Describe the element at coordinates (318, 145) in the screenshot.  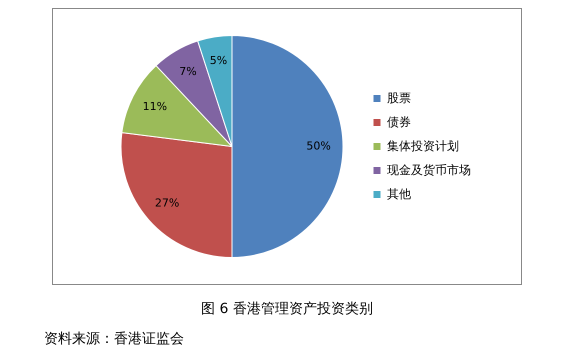
I see `data-label: 50%` at that location.